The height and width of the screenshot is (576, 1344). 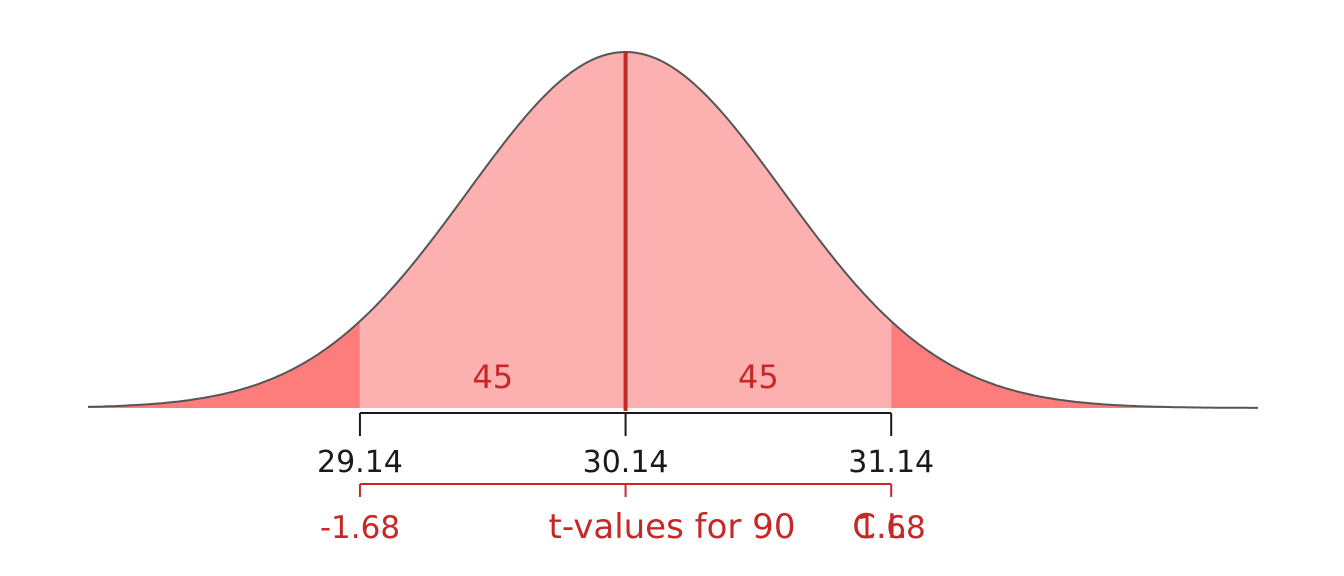 What do you see at coordinates (625, 490) in the screenshot?
I see `t-value-axis` at bounding box center [625, 490].